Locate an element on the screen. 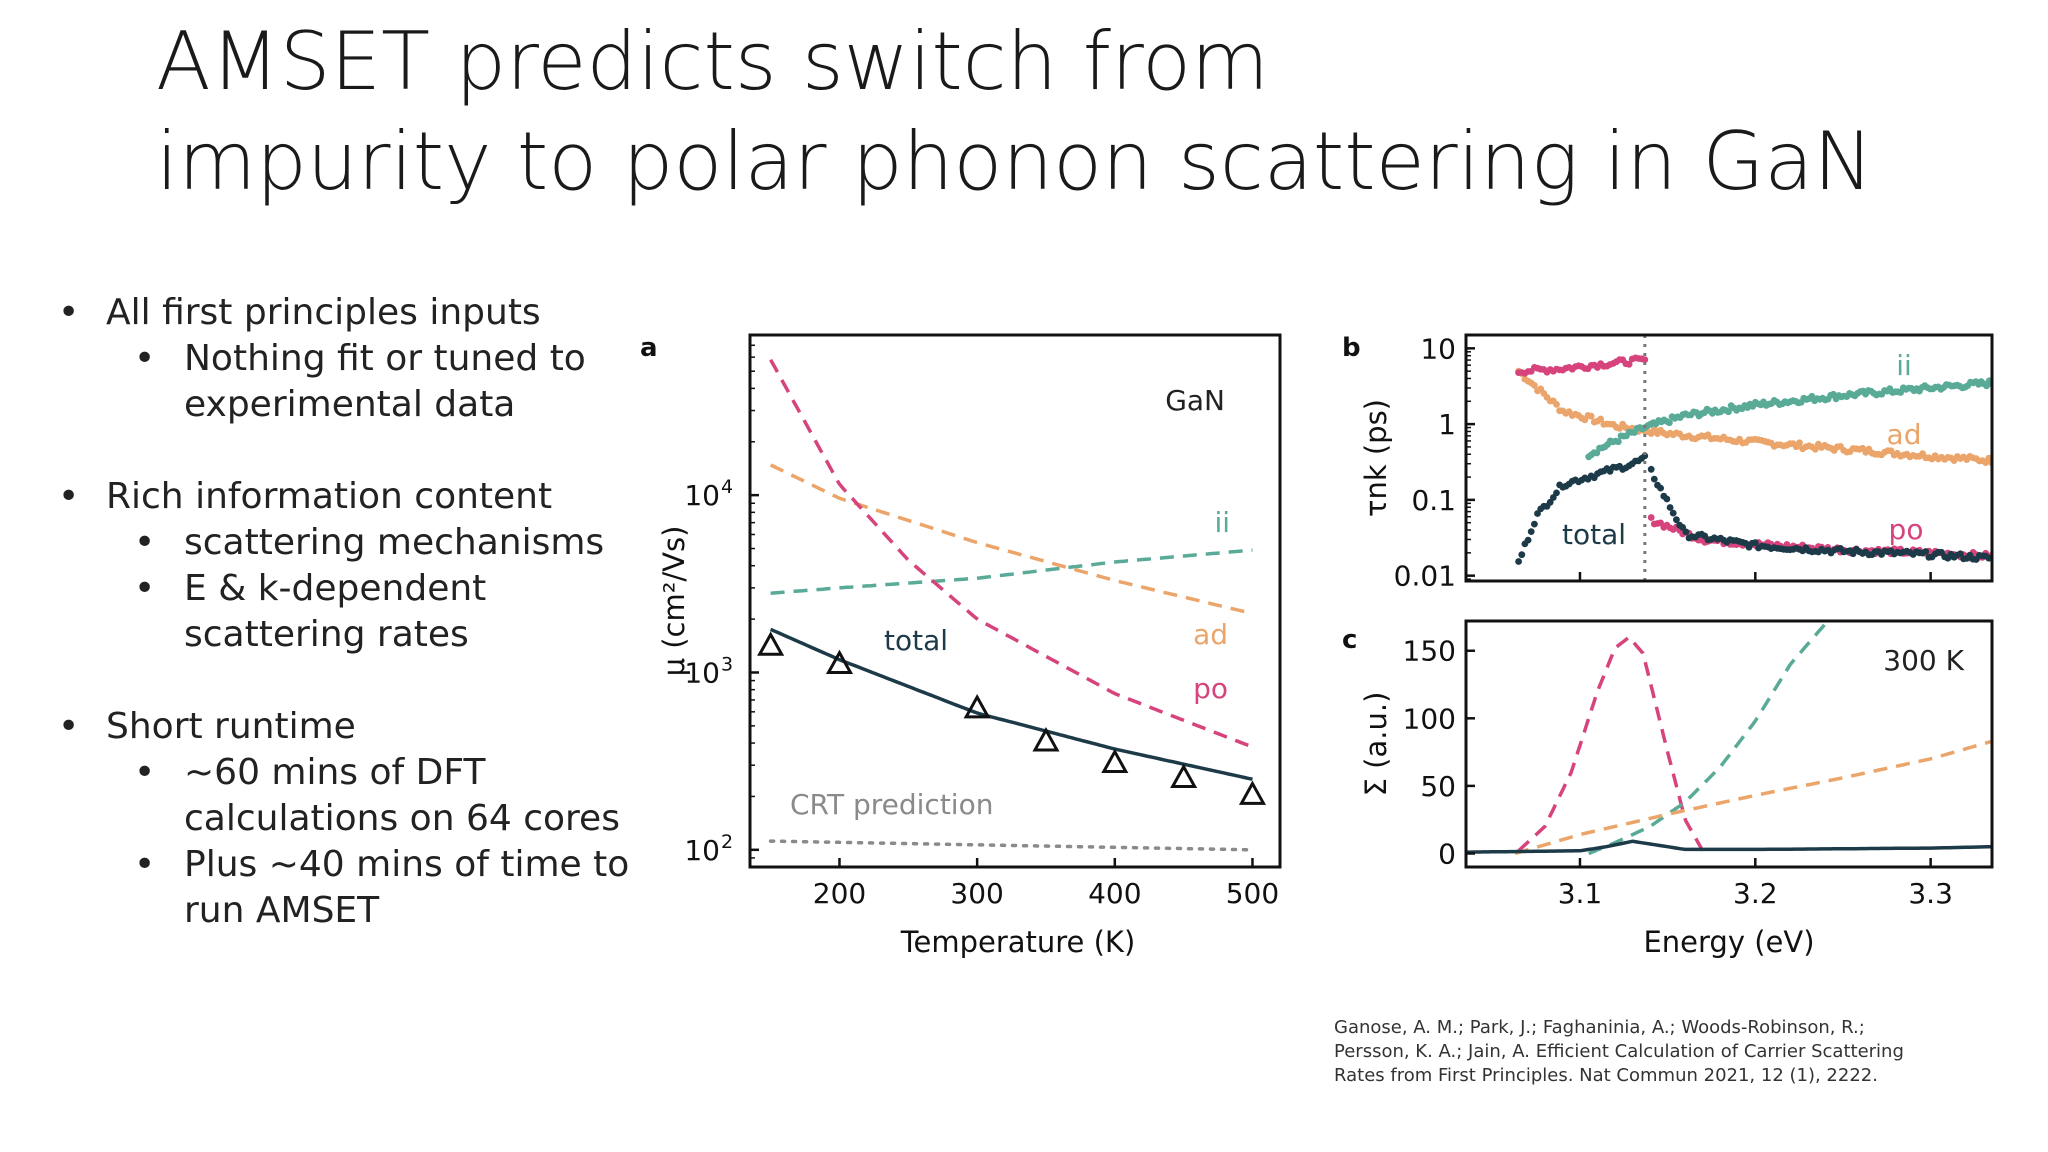 The image size is (2048, 1152). label-ii: ii is located at coordinates (1222, 522).